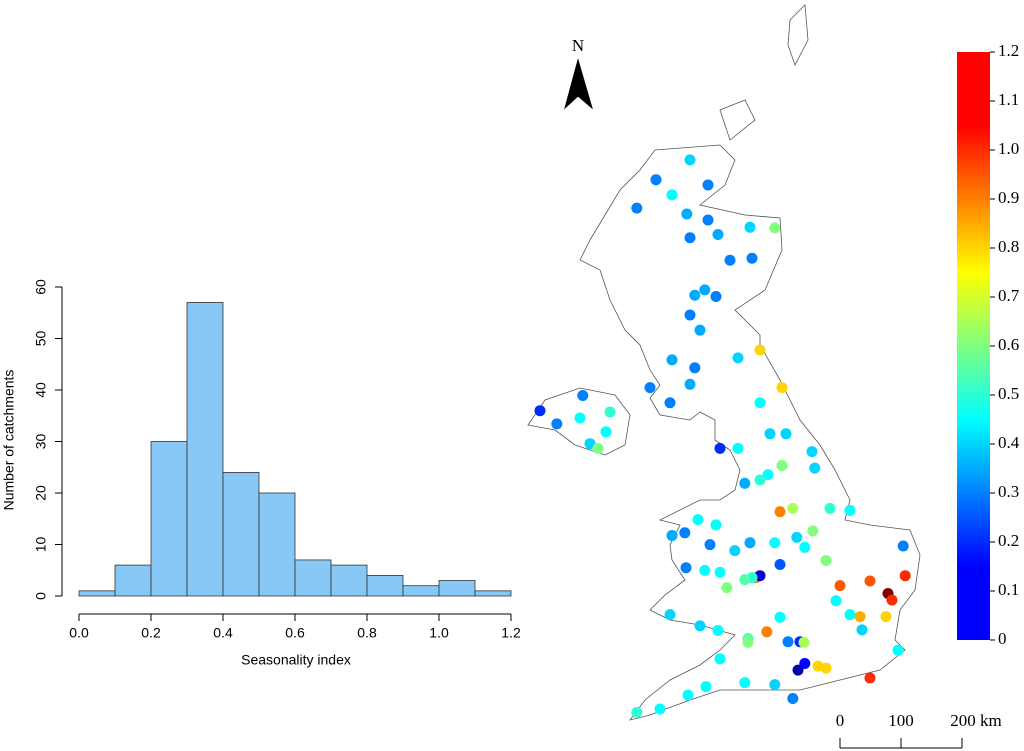 Image resolution: width=1024 pixels, height=751 pixels. What do you see at coordinates (1008, 491) in the screenshot?
I see `colorbar-tick-label: 0.3` at bounding box center [1008, 491].